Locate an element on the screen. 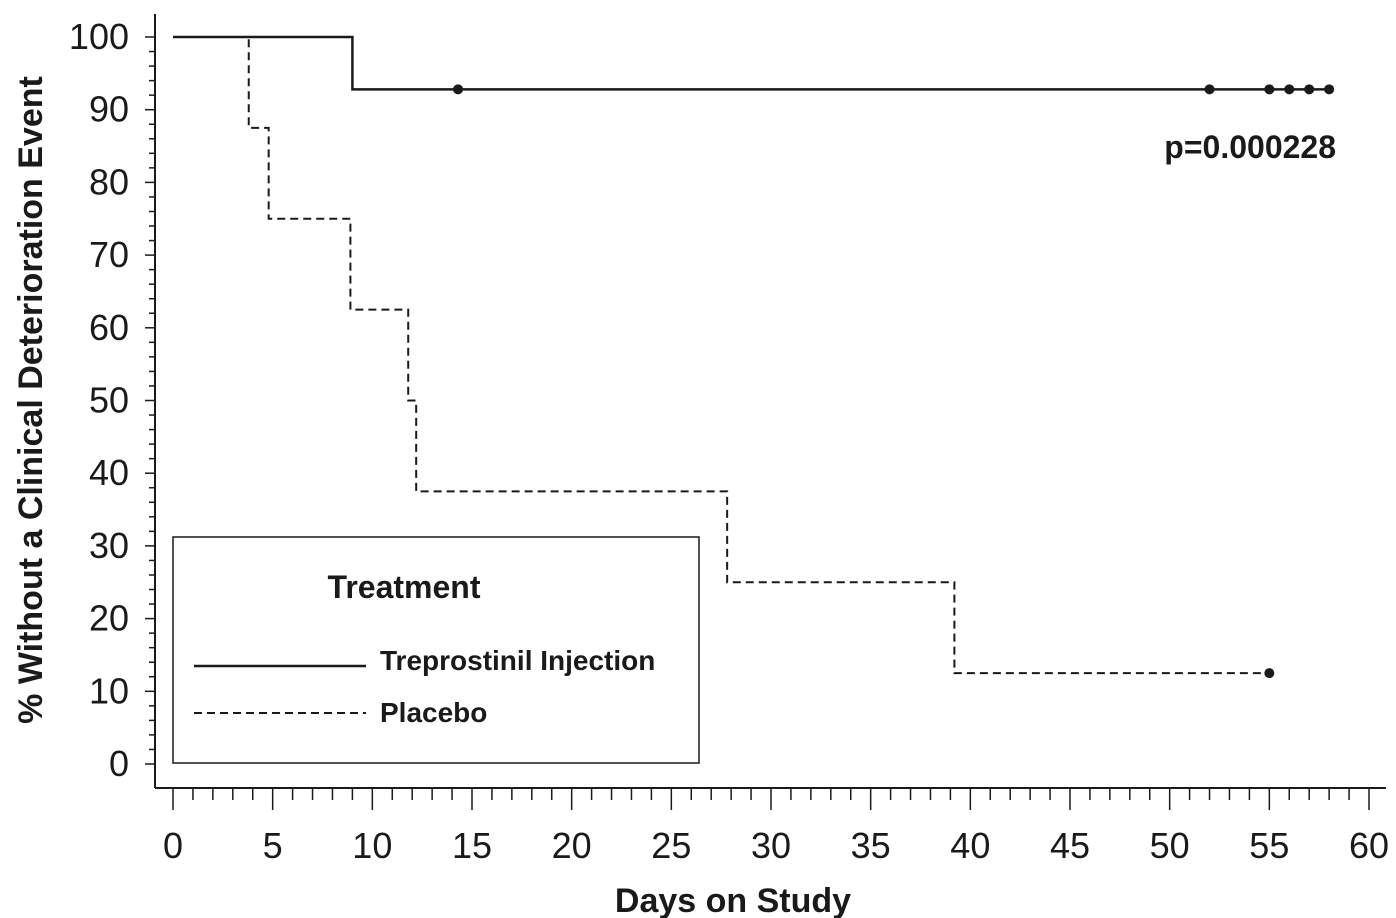  y-tick-label: 30 is located at coordinates (109, 545).